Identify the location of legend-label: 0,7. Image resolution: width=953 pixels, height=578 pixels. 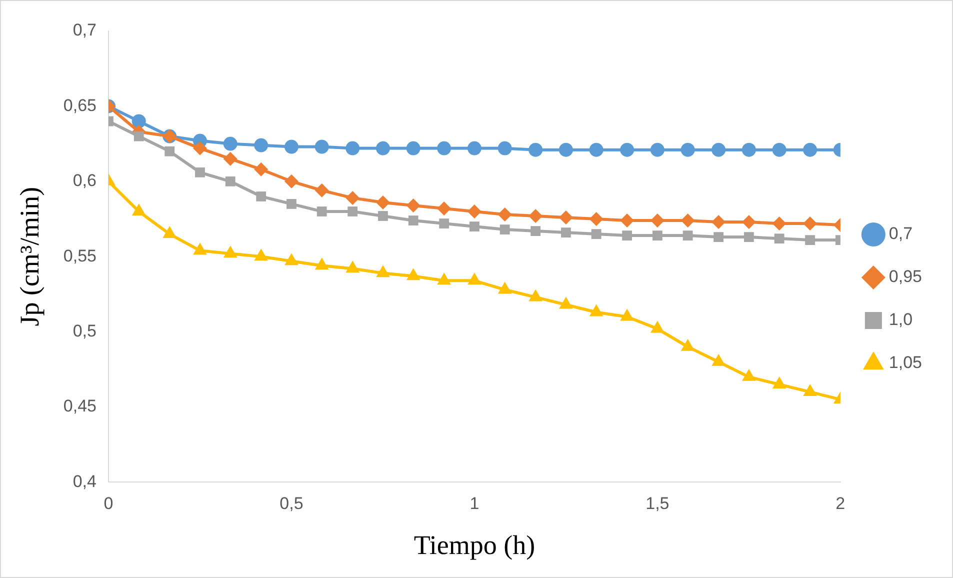
(900, 234).